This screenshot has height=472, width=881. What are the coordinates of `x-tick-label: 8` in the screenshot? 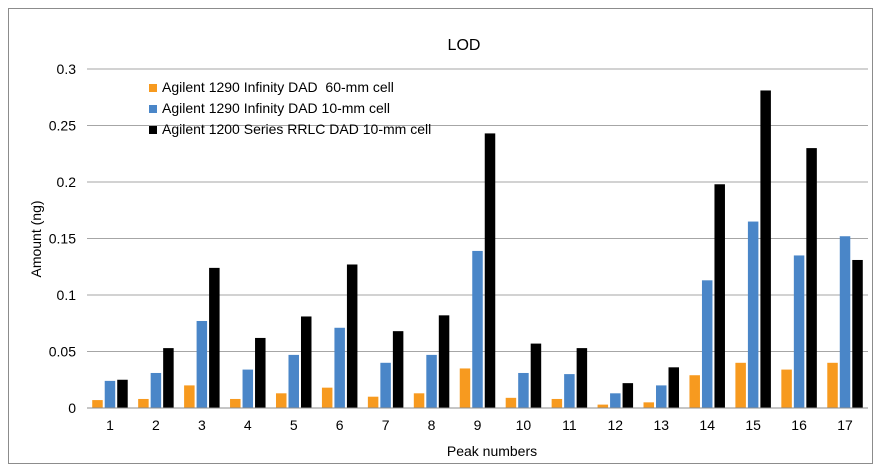 It's located at (432, 425).